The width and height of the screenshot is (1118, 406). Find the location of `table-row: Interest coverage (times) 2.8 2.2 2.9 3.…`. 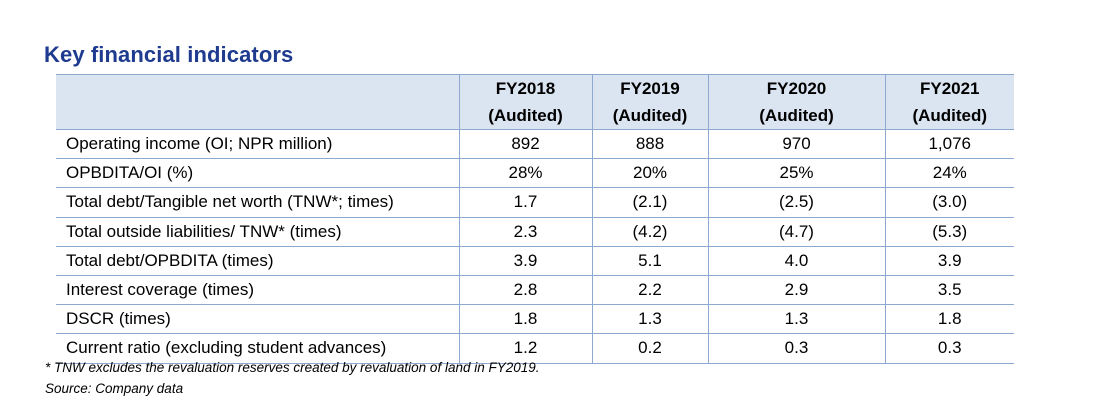

table-row: Interest coverage (times) 2.8 2.2 2.9 3.… is located at coordinates (535, 290).